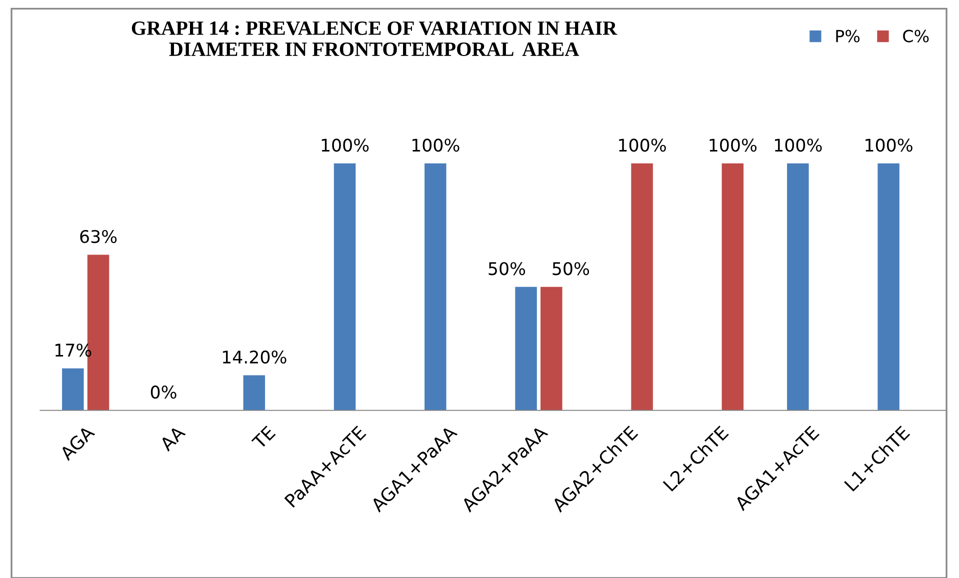 The height and width of the screenshot is (578, 959). Describe the element at coordinates (163, 392) in the screenshot. I see `data-label: 0%` at that location.